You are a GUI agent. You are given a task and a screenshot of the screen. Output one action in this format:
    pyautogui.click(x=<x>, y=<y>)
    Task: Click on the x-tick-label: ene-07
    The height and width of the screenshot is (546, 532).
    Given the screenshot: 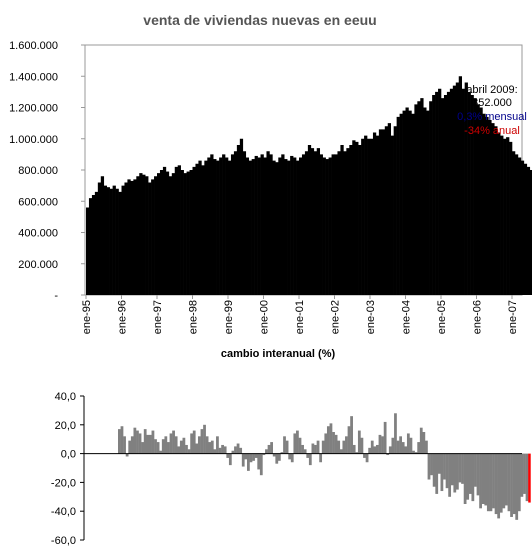 What is the action you would take?
    pyautogui.click(x=513, y=317)
    